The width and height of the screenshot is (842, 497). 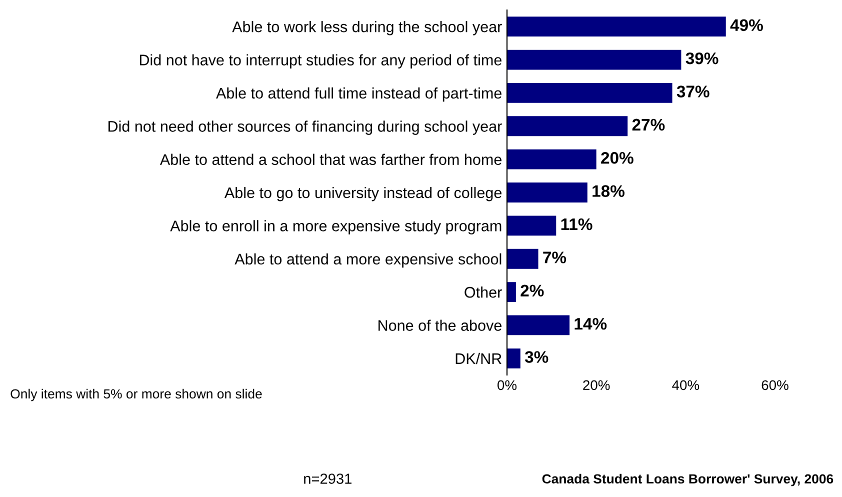 I want to click on data-label: 27%, so click(x=648, y=124).